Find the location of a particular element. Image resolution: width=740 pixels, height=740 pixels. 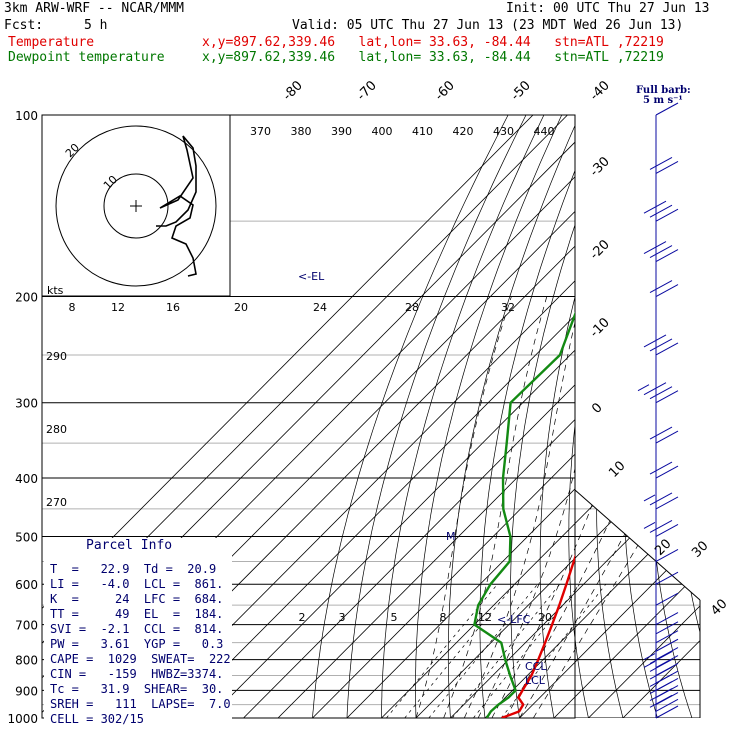

theta-label: 420 is located at coordinates (463, 131).